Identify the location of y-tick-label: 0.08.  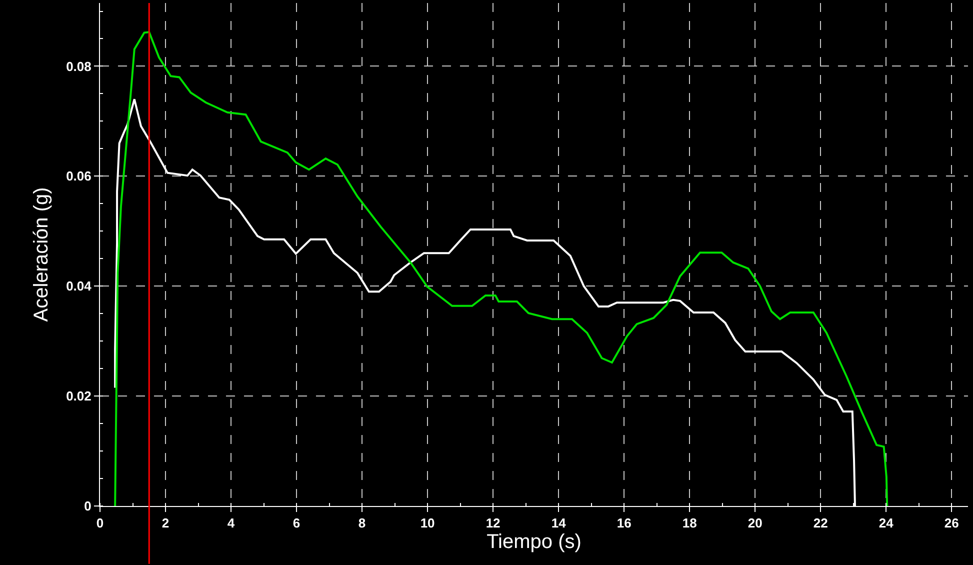
(79, 66).